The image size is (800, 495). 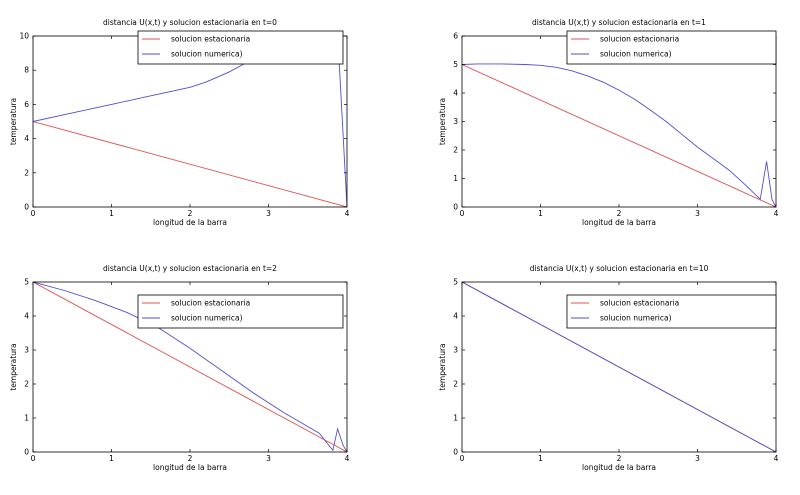 What do you see at coordinates (26, 70) in the screenshot?
I see `y-tick-label: 8` at bounding box center [26, 70].